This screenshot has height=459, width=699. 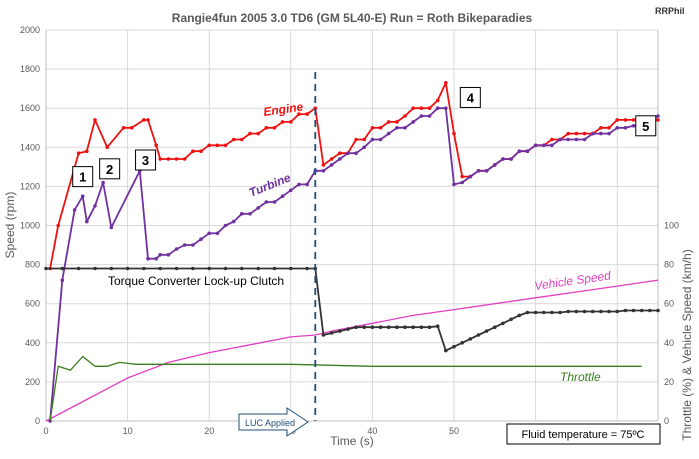 I want to click on watermark: RRPhil, so click(x=670, y=11).